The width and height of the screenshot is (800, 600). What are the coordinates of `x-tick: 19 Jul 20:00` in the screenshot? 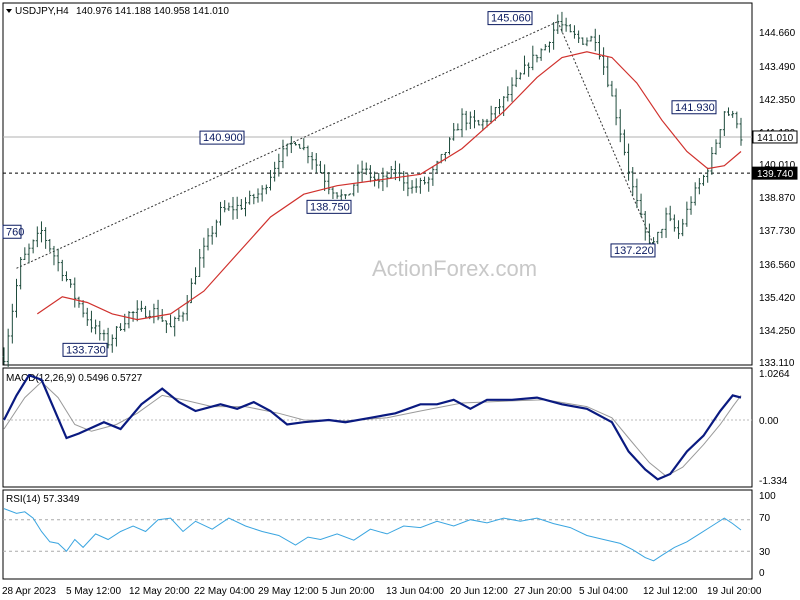 It's located at (734, 591).